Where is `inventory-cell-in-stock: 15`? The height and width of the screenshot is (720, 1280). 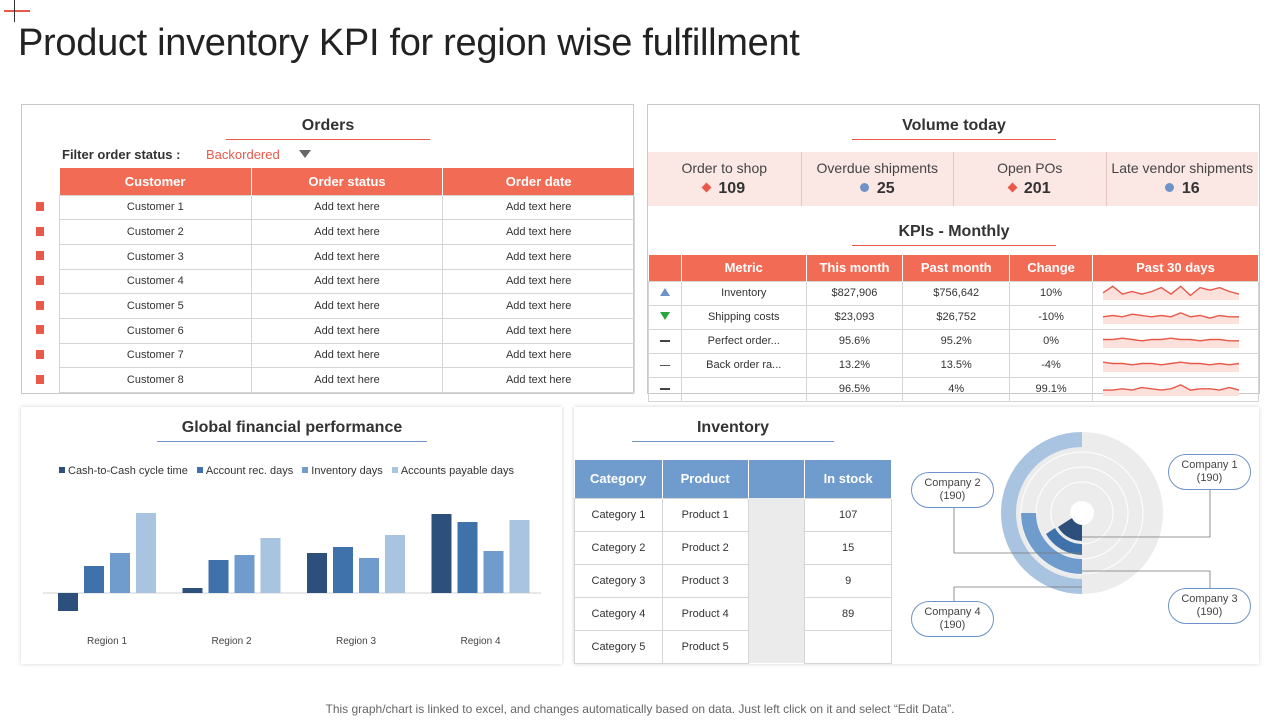 inventory-cell-in-stock: 15 is located at coordinates (848, 547).